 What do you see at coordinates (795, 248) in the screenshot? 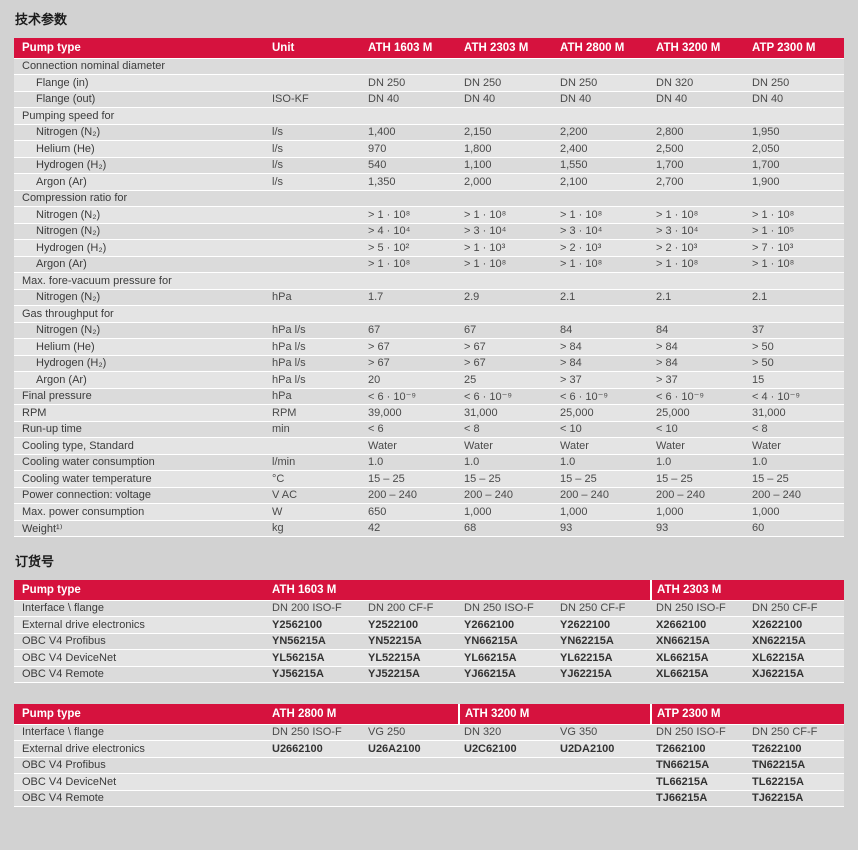
I see `spec-value: > 7 · 10³` at bounding box center [795, 248].